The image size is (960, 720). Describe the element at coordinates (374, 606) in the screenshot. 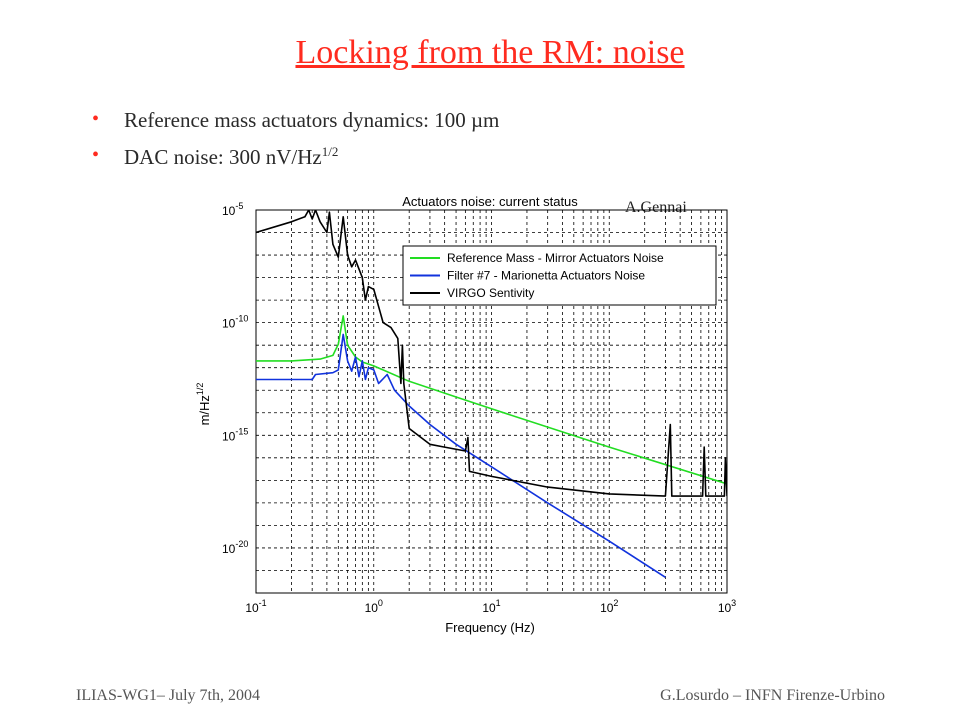

I see `x-tick-label: 10⁰` at that location.